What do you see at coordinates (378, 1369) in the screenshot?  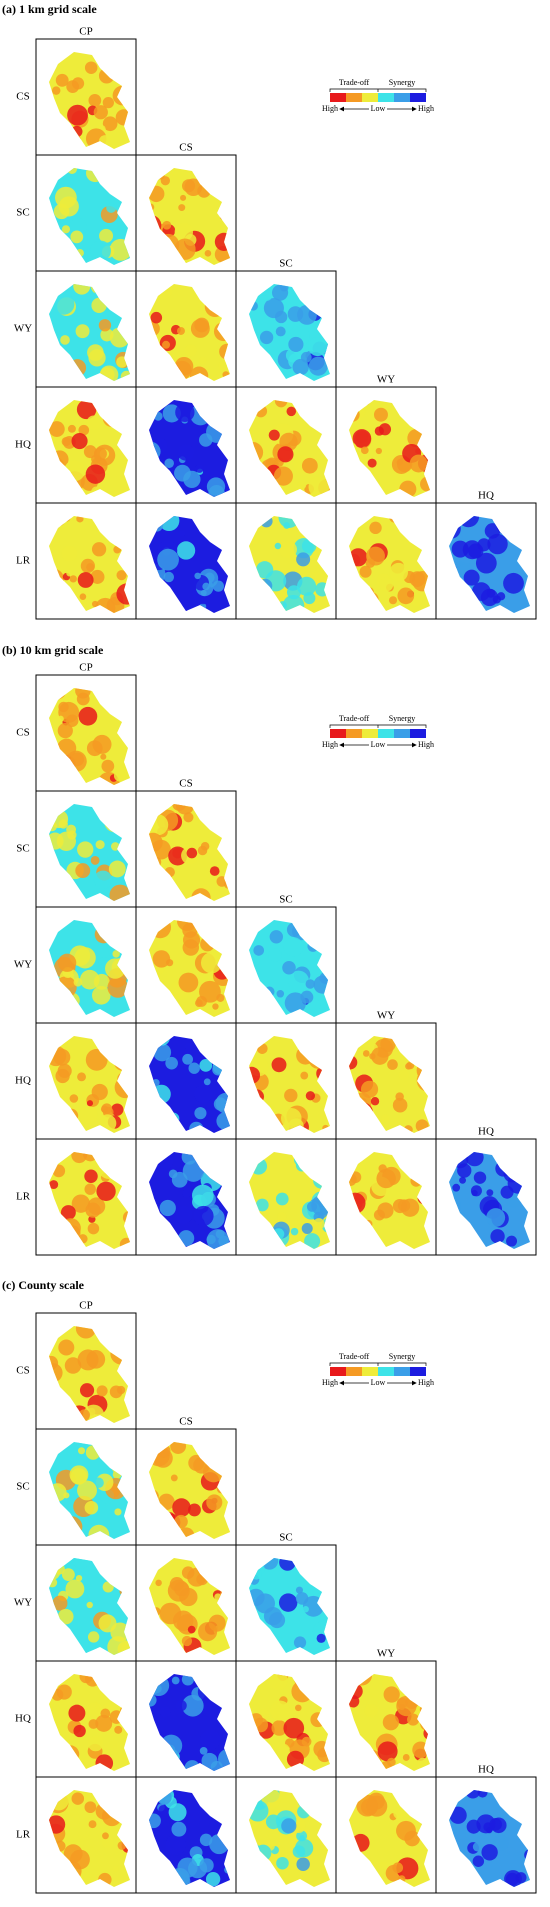 I see `legend: Trade-off Synergy High Low High` at bounding box center [378, 1369].